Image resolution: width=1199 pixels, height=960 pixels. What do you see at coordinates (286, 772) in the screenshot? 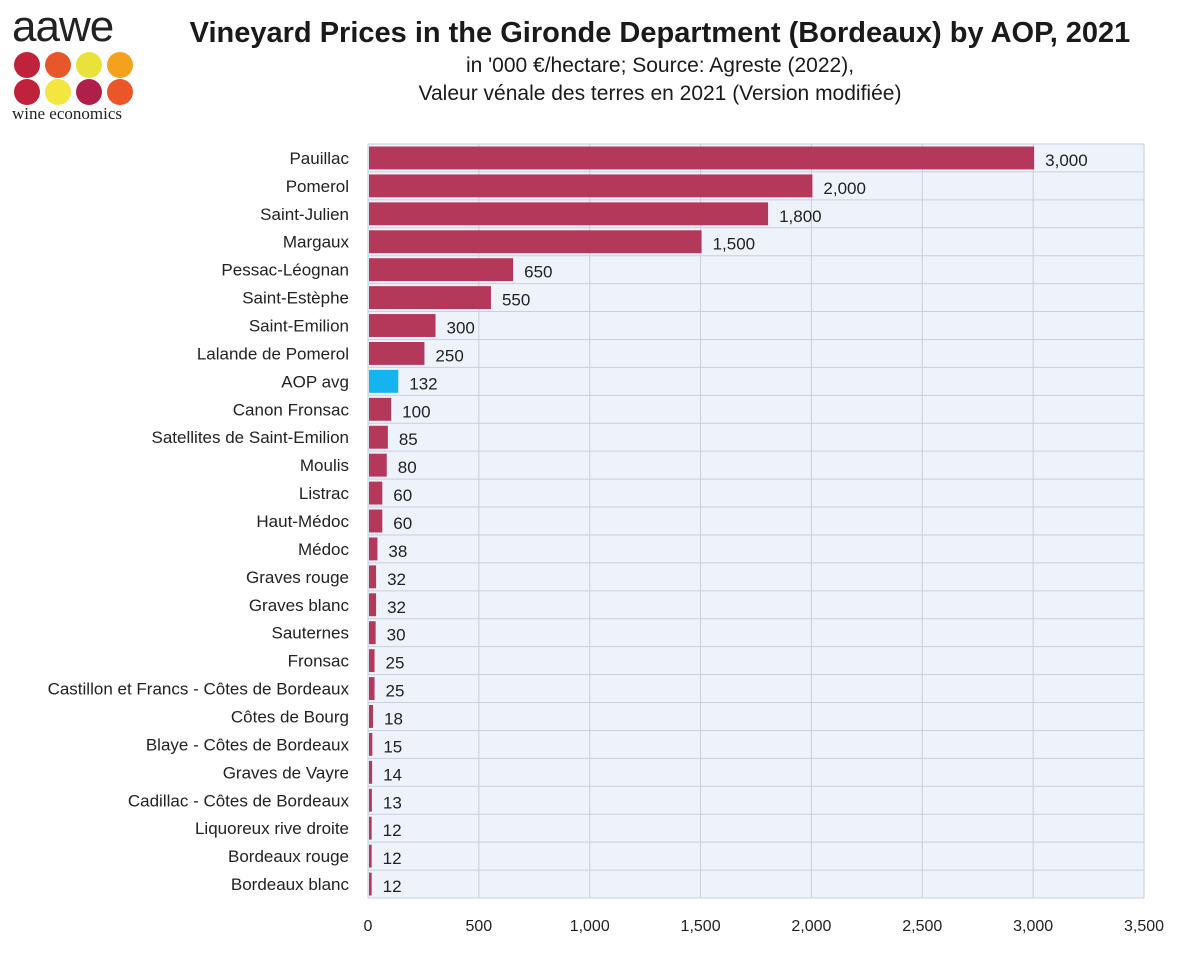
I see `category-label: Graves de Vayre` at bounding box center [286, 772].